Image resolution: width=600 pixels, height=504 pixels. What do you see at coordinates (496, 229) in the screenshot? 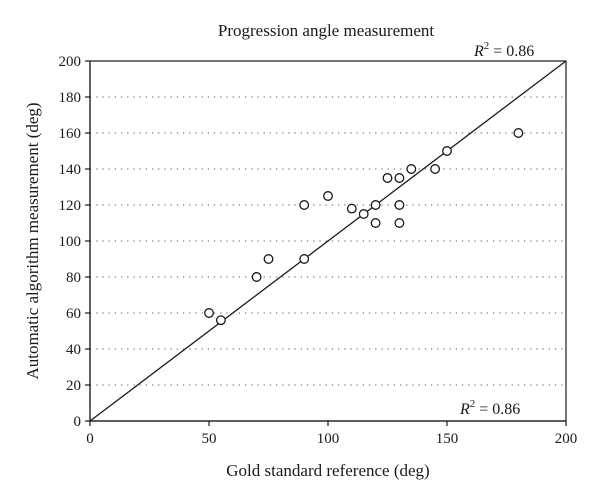
I see `annotations: R2 = 0.86 R2 = 0.86` at bounding box center [496, 229].